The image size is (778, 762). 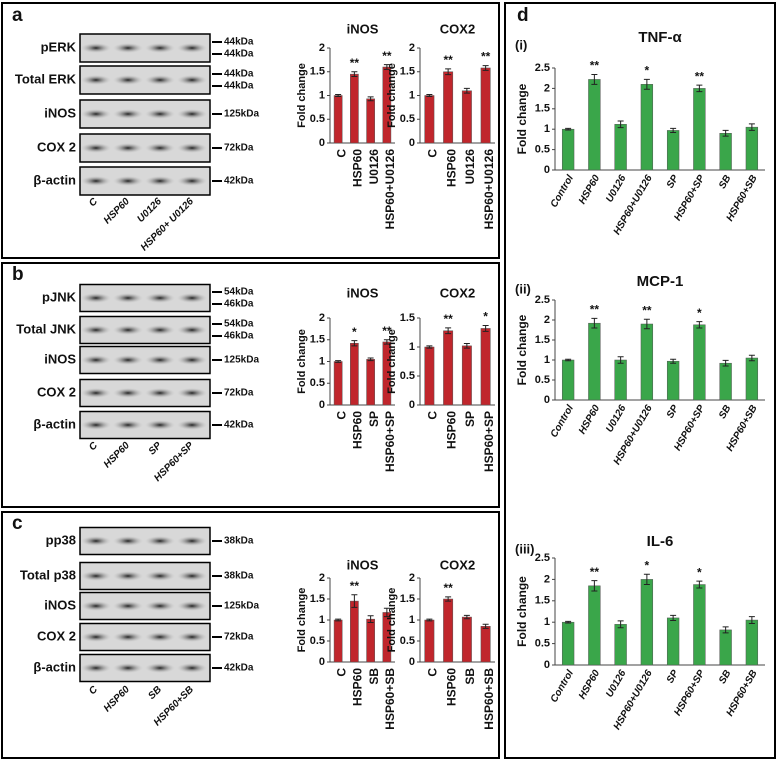 I want to click on panel-label: a, so click(x=17, y=15).